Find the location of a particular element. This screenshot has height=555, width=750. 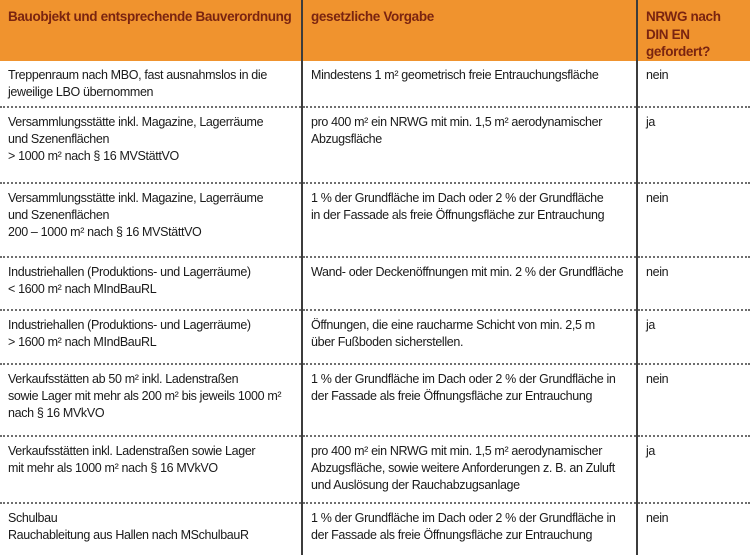

col-header-nrwg: NRWG nach DIN EN gefordert? is located at coordinates (693, 30).